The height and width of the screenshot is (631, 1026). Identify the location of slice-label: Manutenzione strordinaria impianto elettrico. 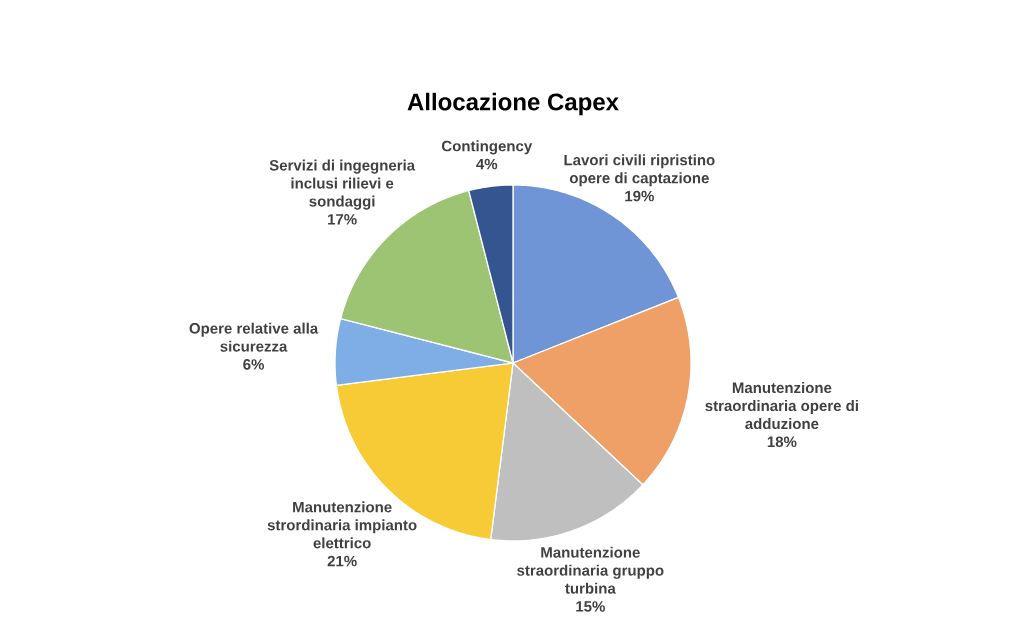
(342, 525).